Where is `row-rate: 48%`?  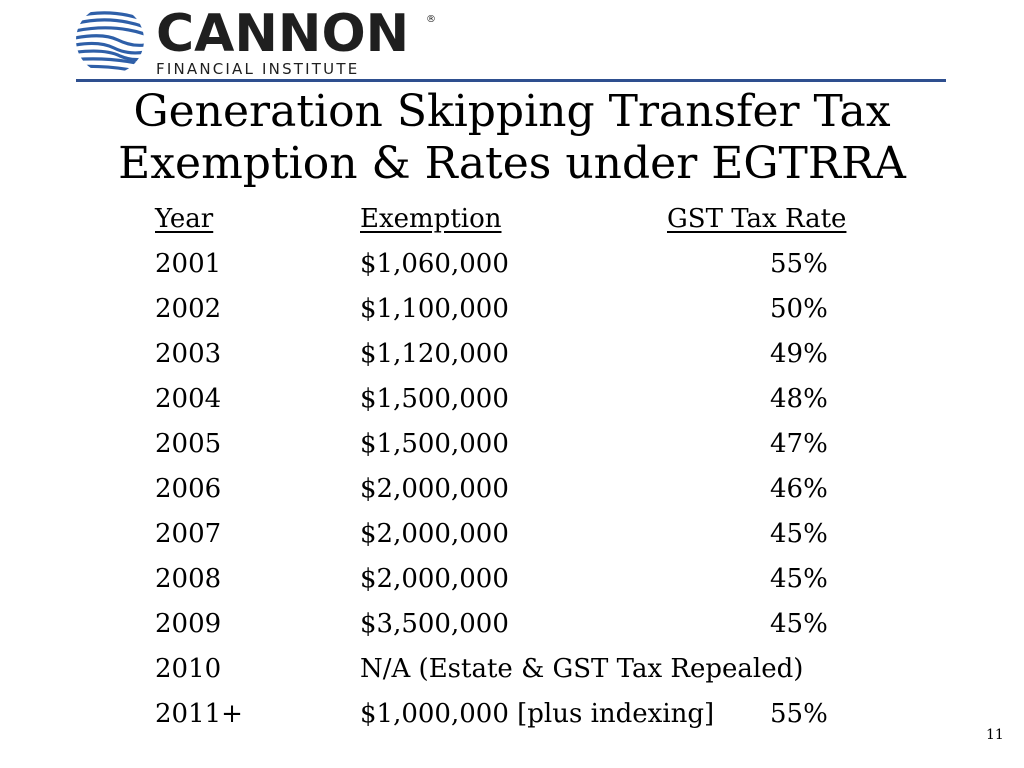 row-rate: 48% is located at coordinates (799, 399).